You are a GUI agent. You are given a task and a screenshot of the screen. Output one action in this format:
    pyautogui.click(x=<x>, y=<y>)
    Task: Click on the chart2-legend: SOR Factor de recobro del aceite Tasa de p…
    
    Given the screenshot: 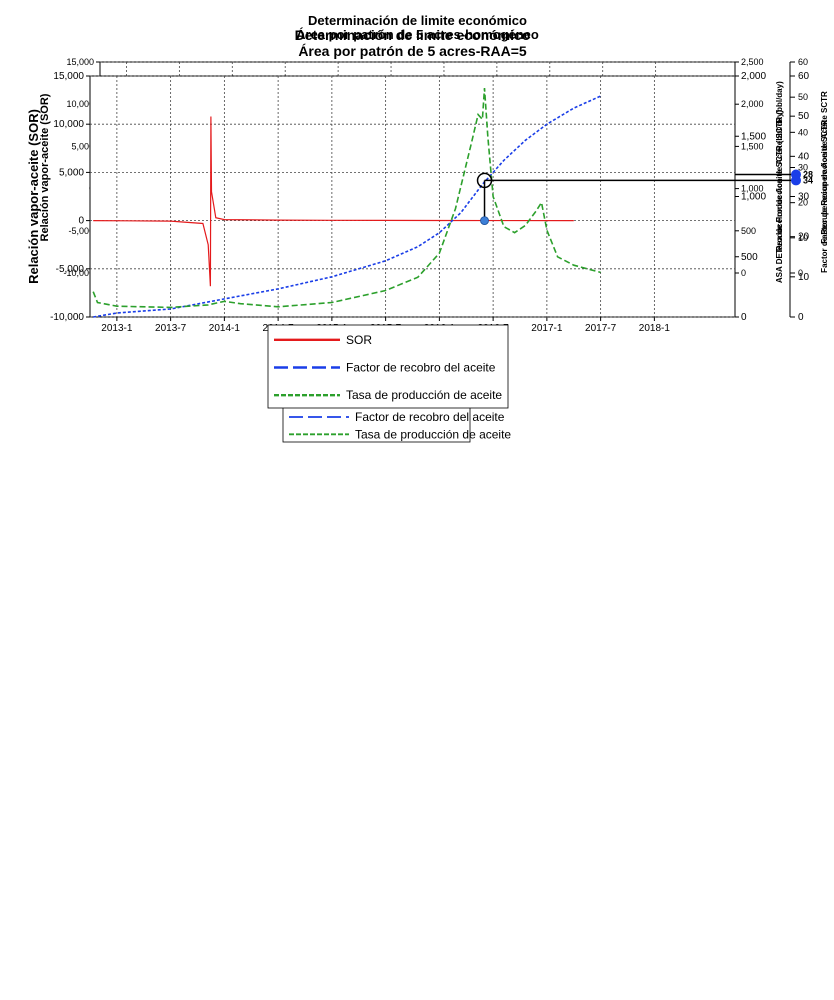 What is the action you would take?
    pyautogui.click(x=388, y=366)
    